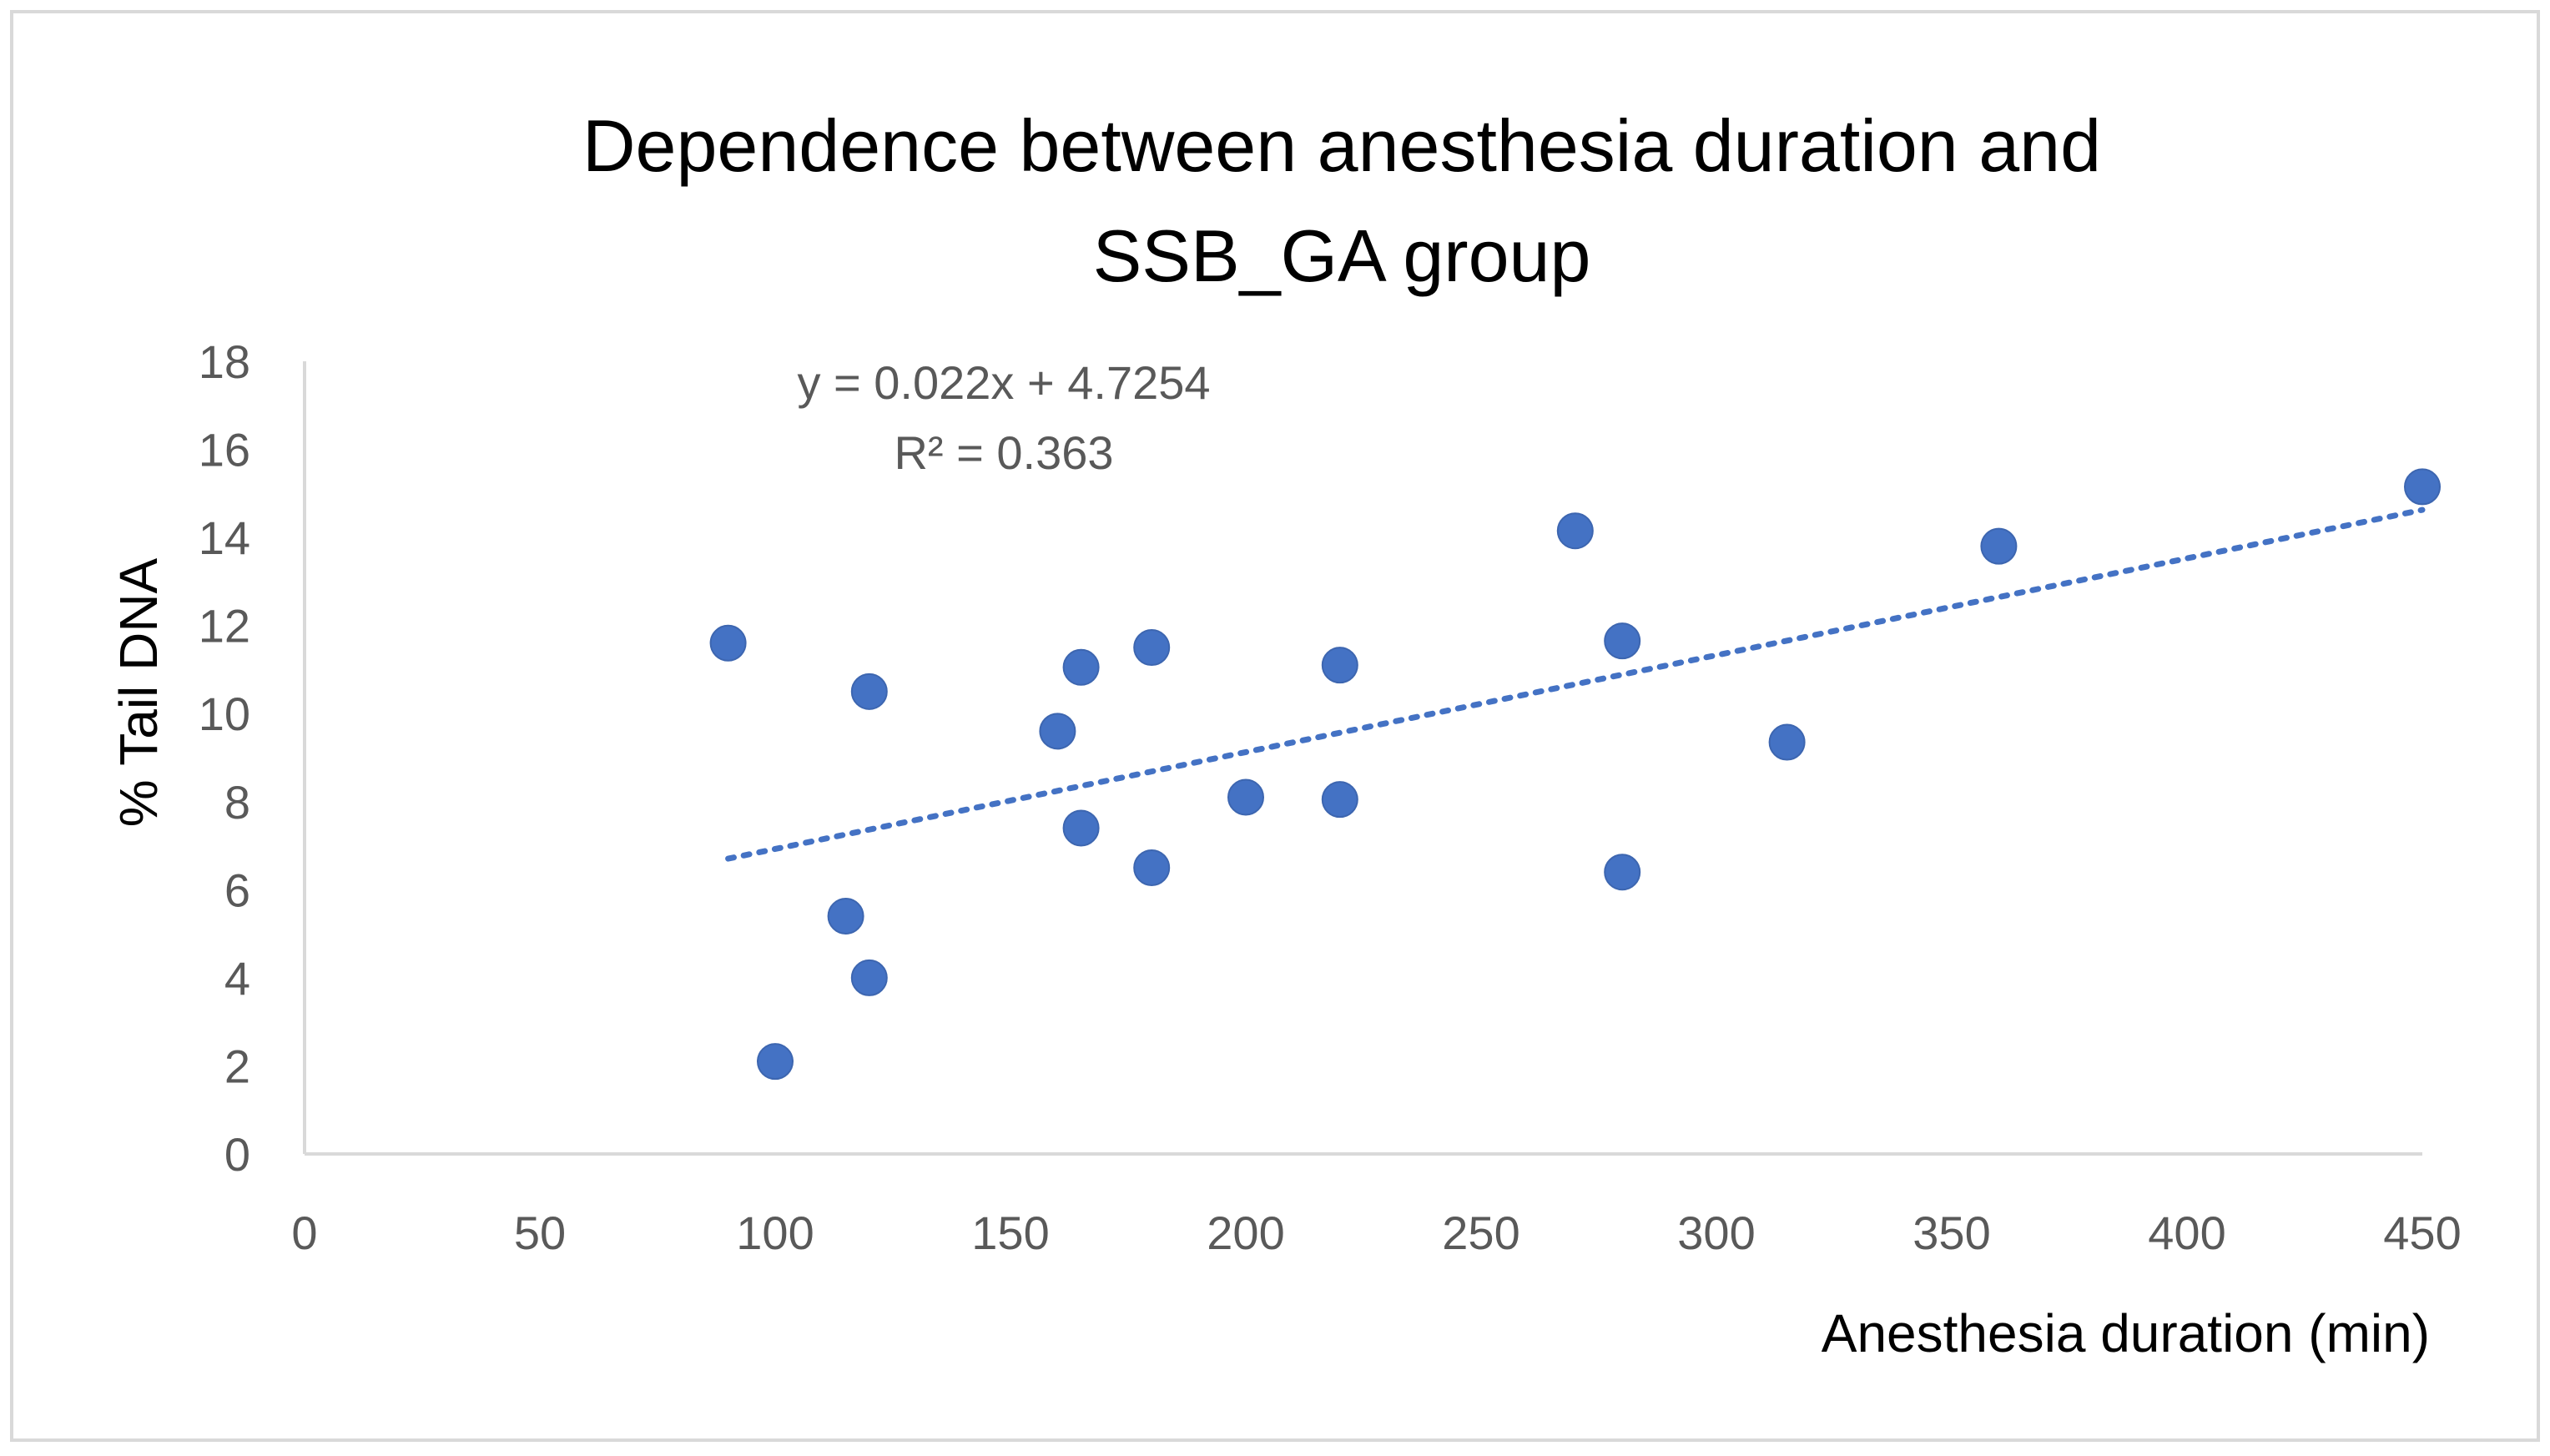  What do you see at coordinates (224, 450) in the screenshot?
I see `y-tick-label: 16` at bounding box center [224, 450].